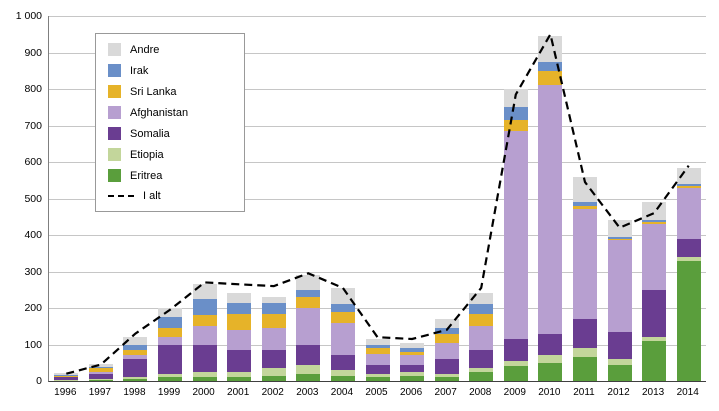 The image size is (719, 411). I want to click on x-axis-tick-label: 2014, so click(687, 392).